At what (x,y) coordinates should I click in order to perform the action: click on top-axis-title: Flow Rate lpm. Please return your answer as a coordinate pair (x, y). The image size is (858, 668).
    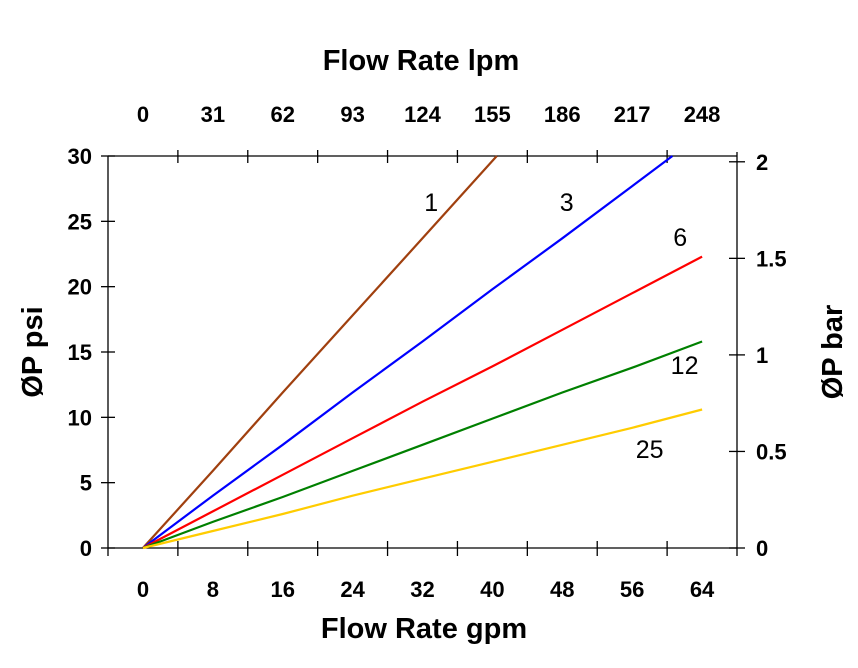
    Looking at the image, I should click on (421, 61).